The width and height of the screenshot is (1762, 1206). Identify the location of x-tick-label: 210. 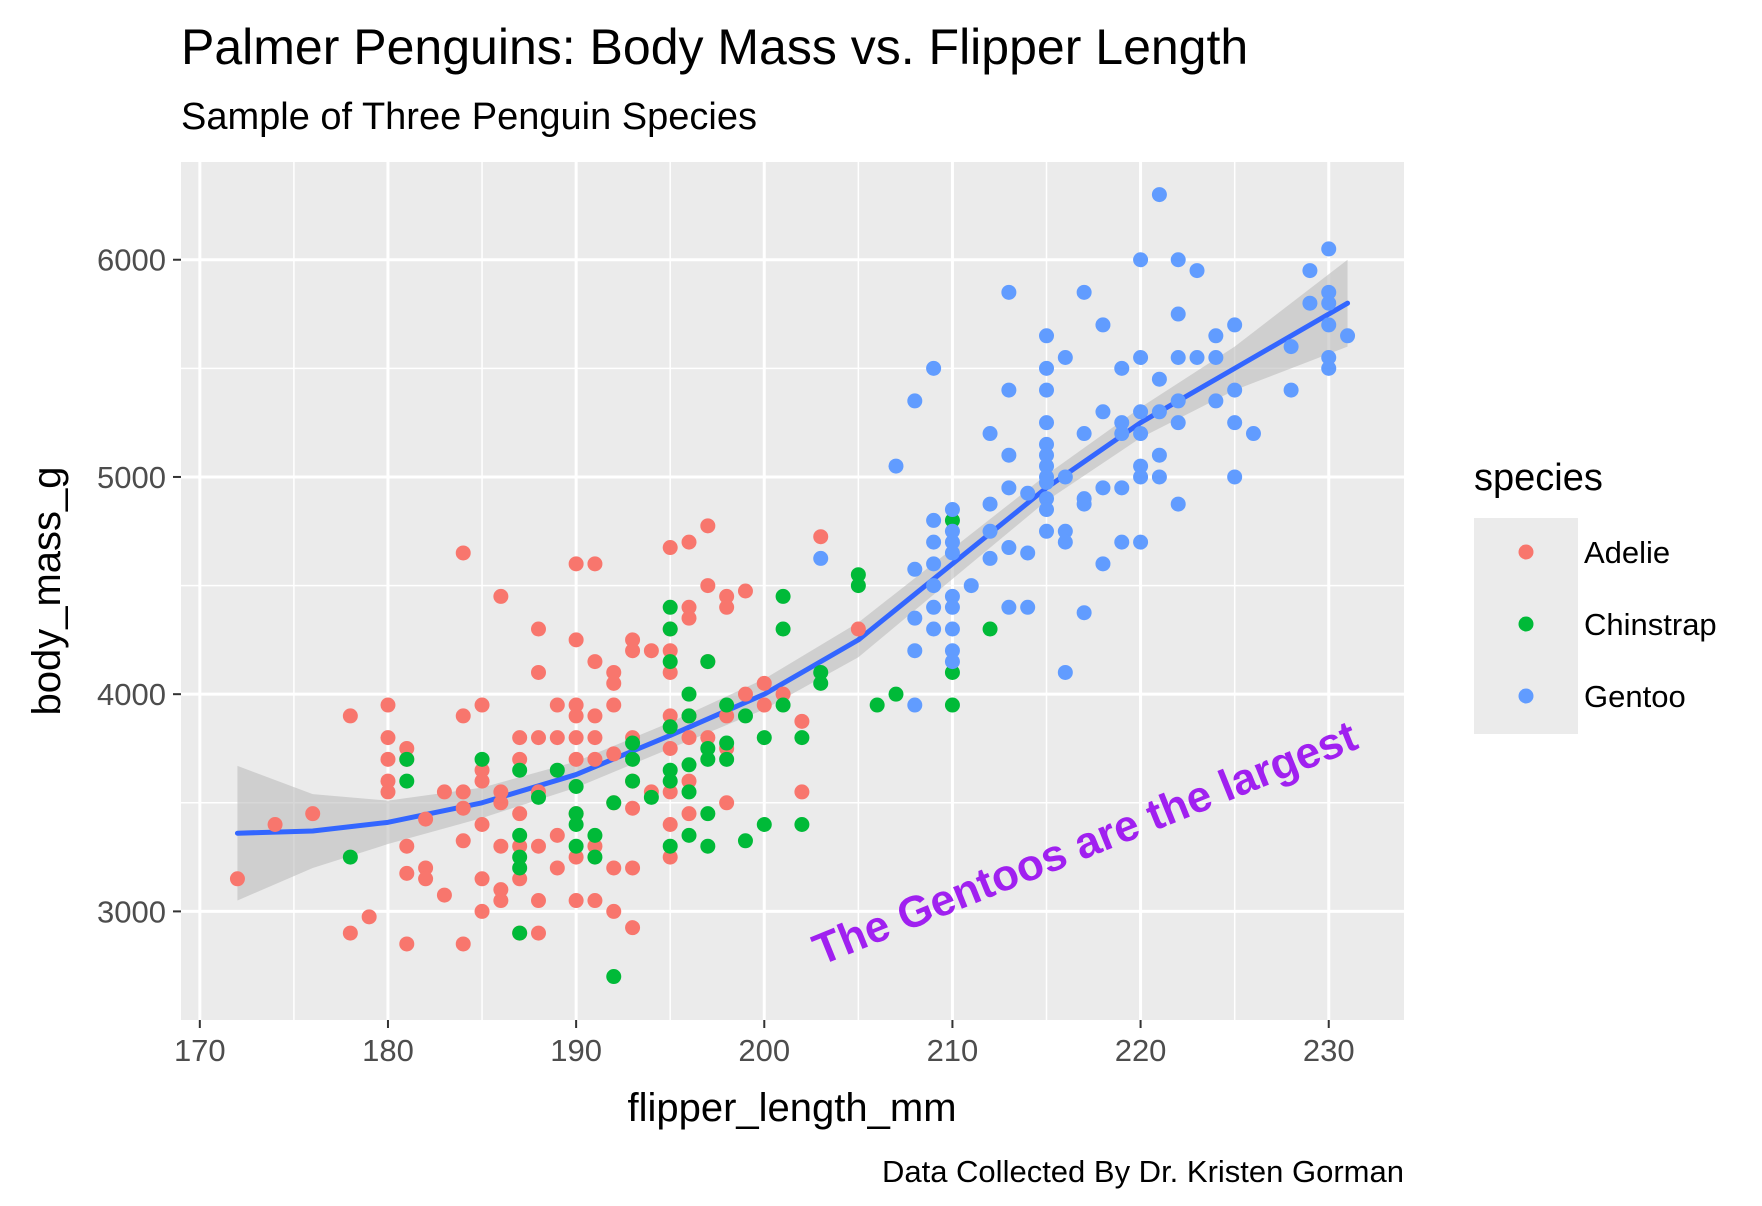
(953, 1050).